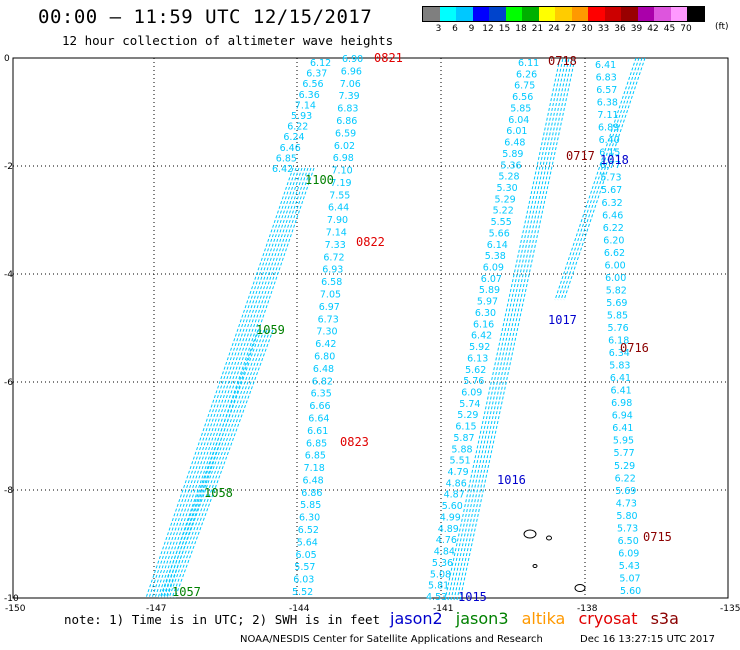 The image size is (740, 650). I want to click on wave-height-value: 7.33, so click(335, 245).